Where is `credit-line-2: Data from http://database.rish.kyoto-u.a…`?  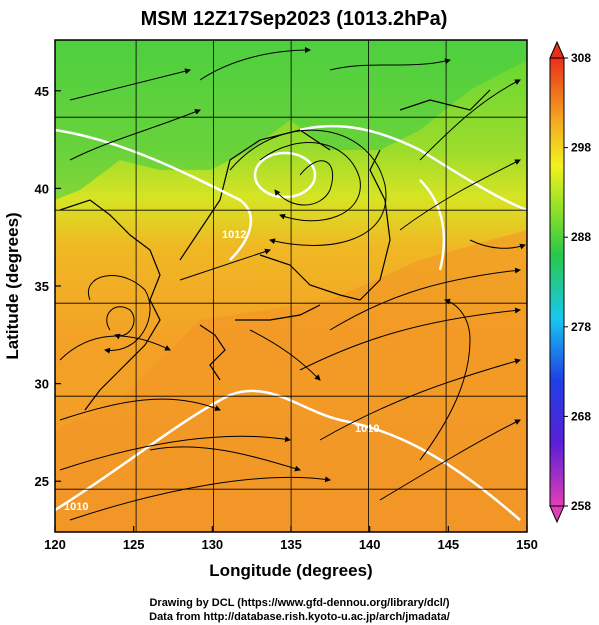 credit-line-2: Data from http://database.rish.kyoto-u.a… is located at coordinates (299, 617).